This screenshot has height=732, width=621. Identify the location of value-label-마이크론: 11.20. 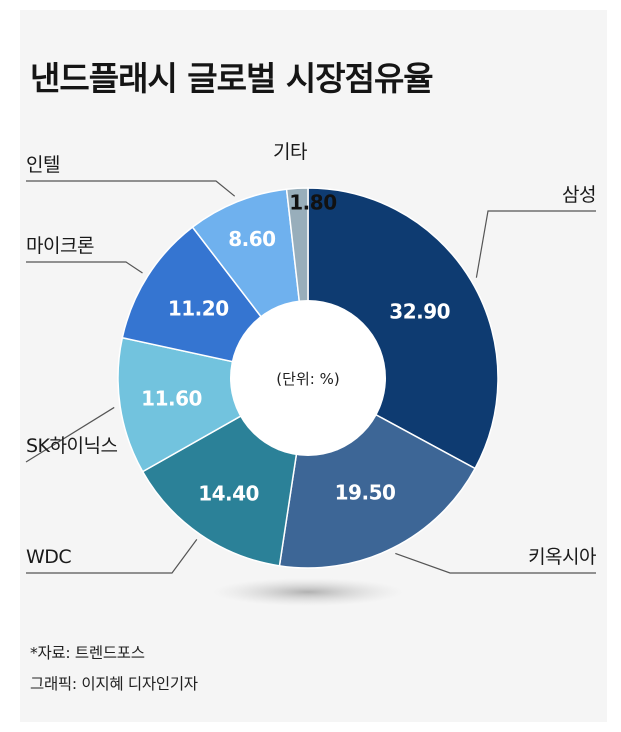
(198, 308).